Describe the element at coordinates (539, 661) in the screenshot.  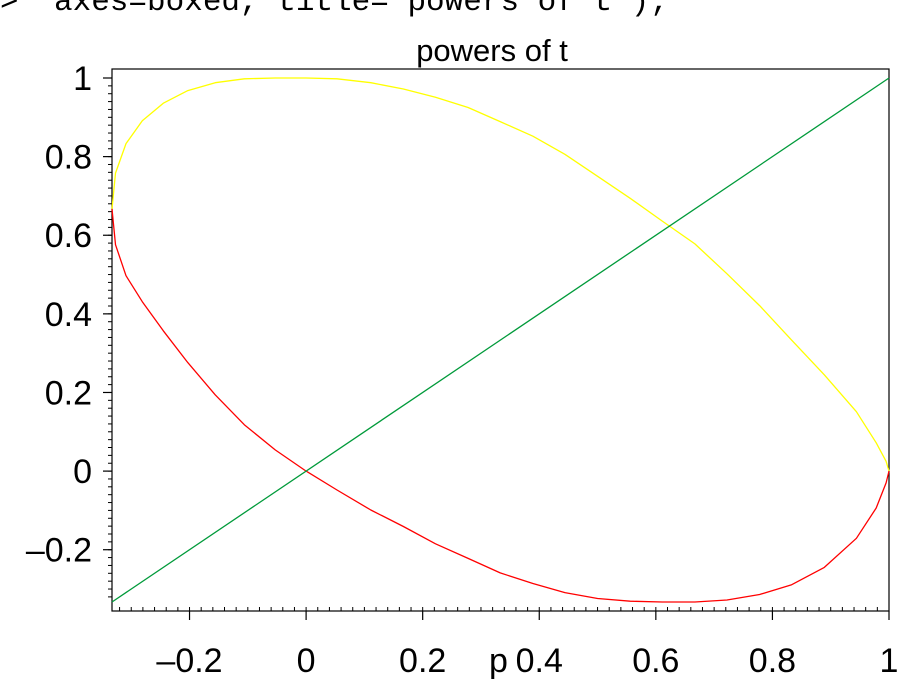
I see `x-tick-label: 0.4` at that location.